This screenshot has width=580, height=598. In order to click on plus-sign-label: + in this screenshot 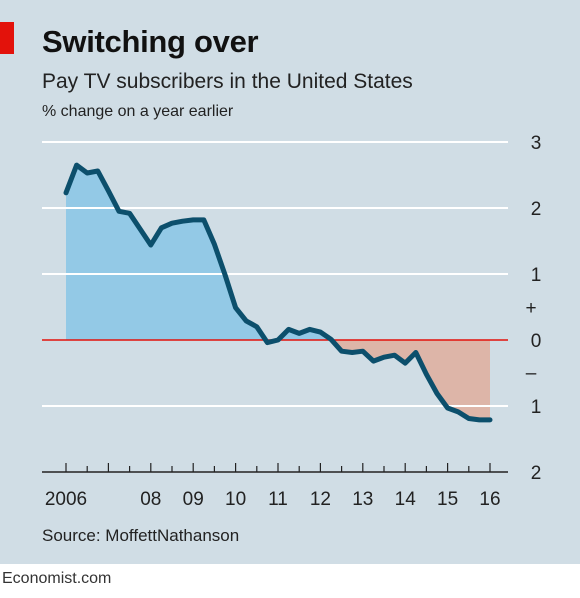, I will do `click(530, 308)`.